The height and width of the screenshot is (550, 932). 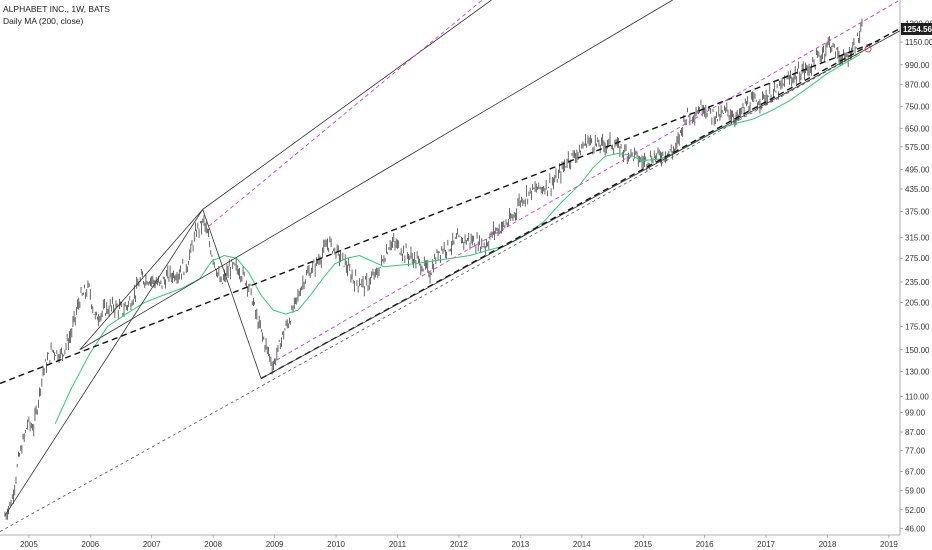 I want to click on x-tick-label: 2011, so click(x=398, y=544).